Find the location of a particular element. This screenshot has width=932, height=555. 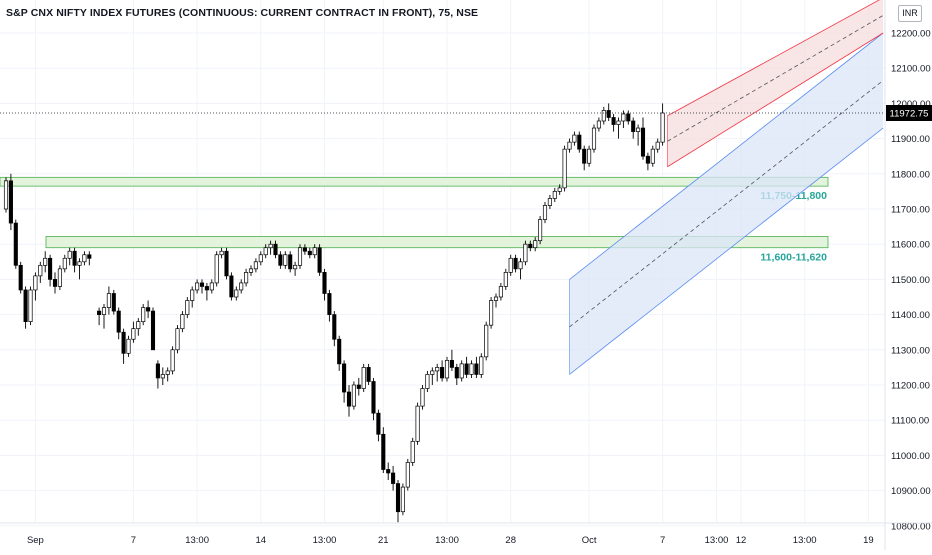

y-tick-label: 11500.00 is located at coordinates (910, 280).